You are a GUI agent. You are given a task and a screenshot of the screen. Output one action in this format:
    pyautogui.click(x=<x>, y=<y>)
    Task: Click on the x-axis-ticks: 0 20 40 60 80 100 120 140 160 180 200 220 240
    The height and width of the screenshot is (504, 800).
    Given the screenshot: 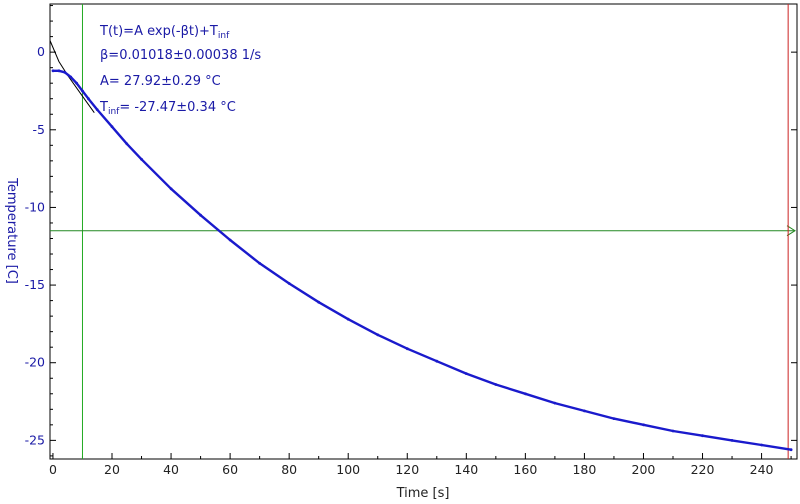 What is the action you would take?
    pyautogui.click(x=420, y=465)
    